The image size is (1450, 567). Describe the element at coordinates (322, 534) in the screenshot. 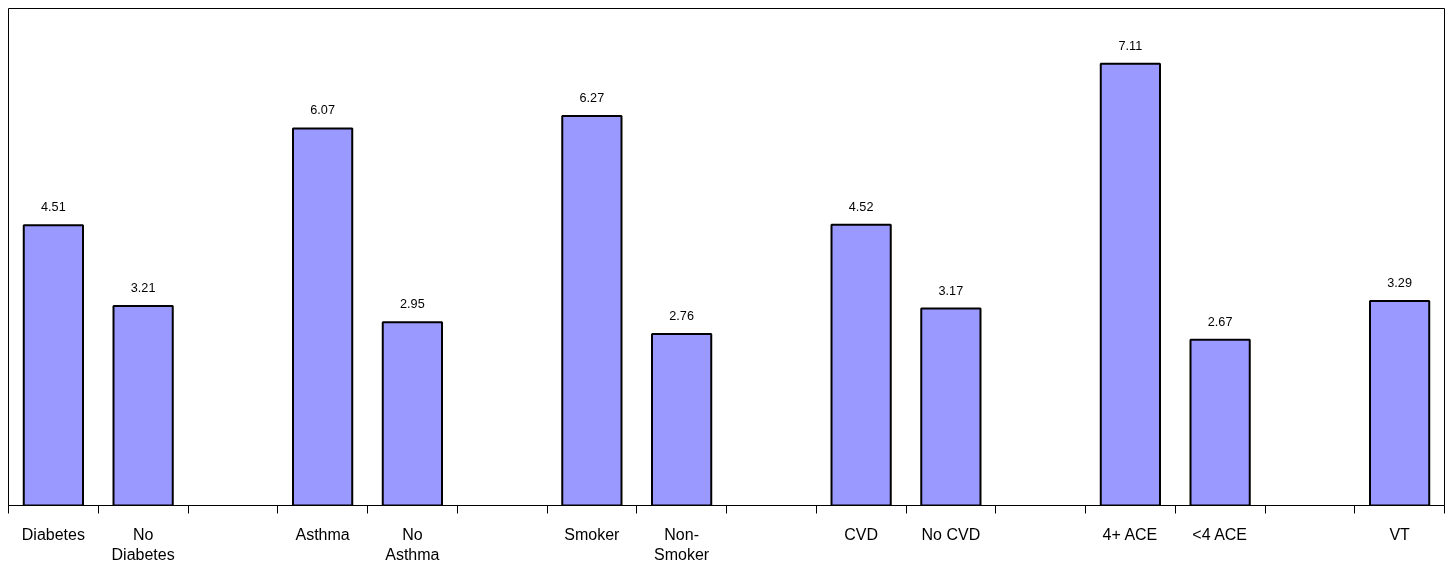

I see `x-tick-label: Asthma` at that location.